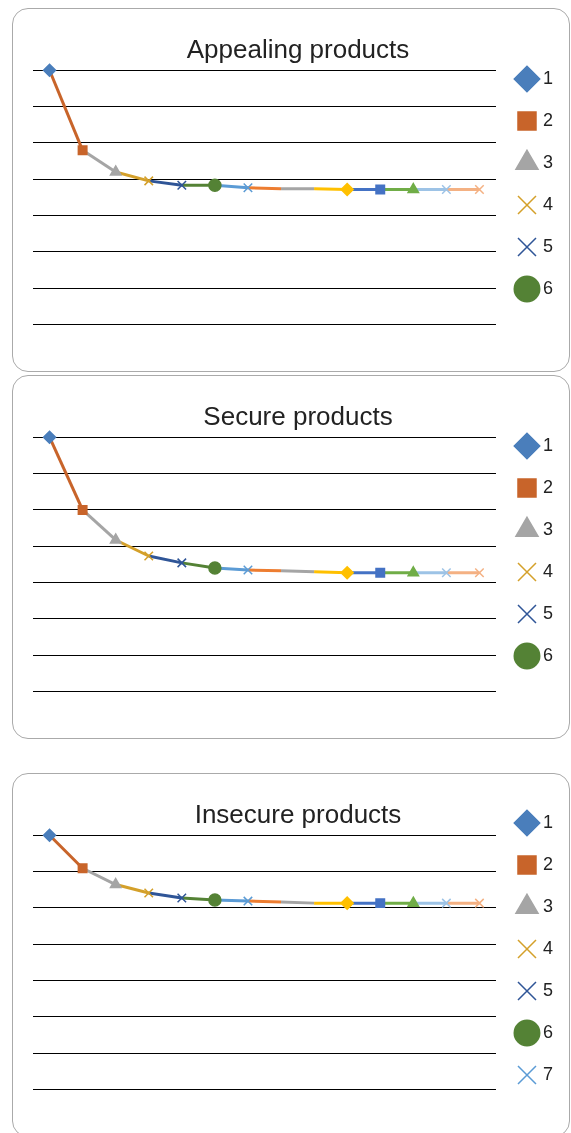 The height and width of the screenshot is (1133, 571). Describe the element at coordinates (298, 415) in the screenshot. I see `chart-title: Secure products` at that location.